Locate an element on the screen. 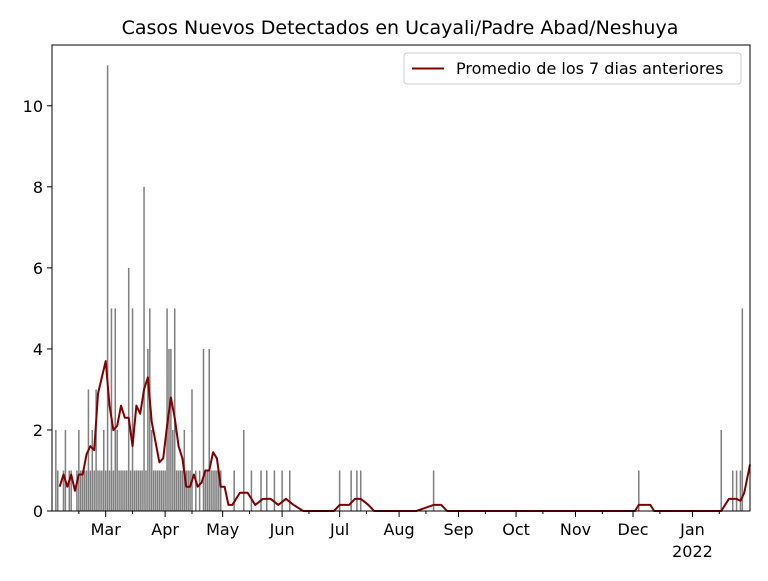 The image size is (768, 581). legend: Promedio de los 7 dias anteriores is located at coordinates (572, 68).